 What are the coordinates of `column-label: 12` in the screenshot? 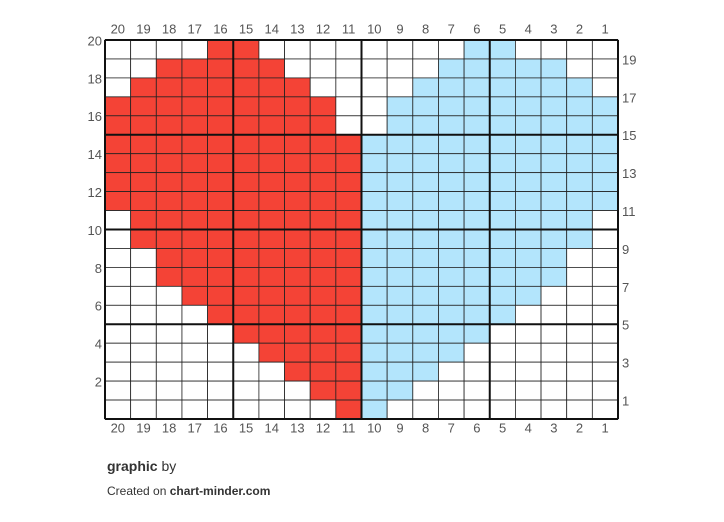 It's located at (323, 28).